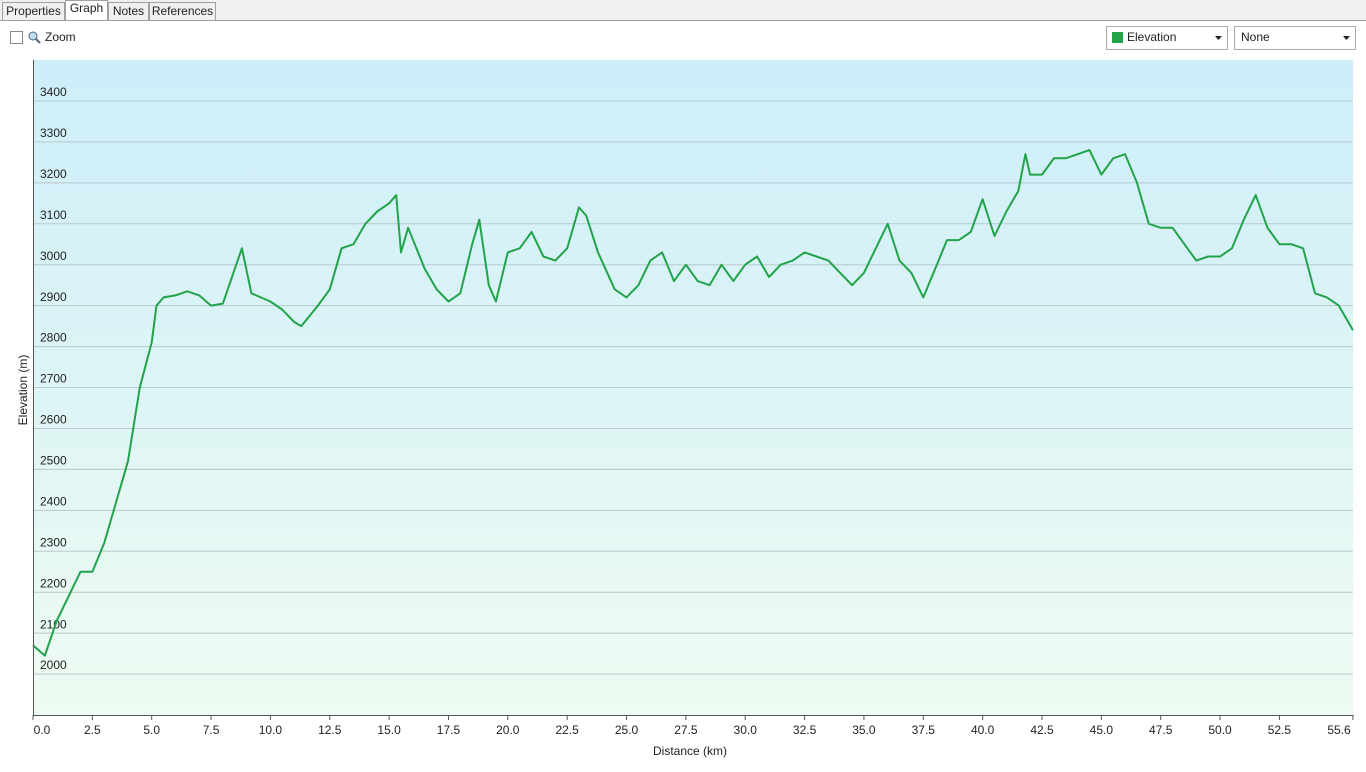 The image size is (1366, 772). What do you see at coordinates (1255, 37) in the screenshot?
I see `second-dropdown-text: None` at bounding box center [1255, 37].